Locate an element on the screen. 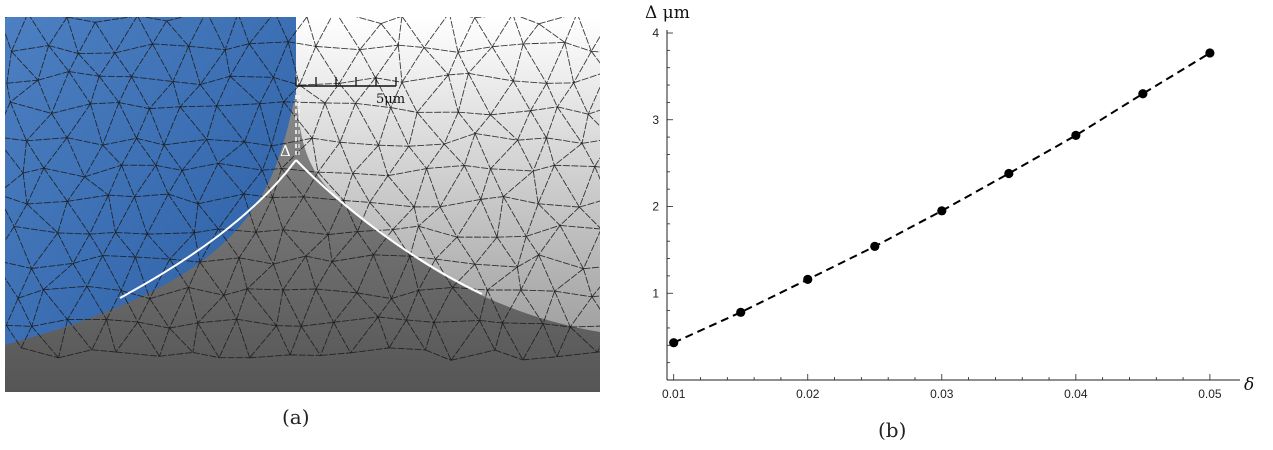 The width and height of the screenshot is (1273, 450). y-axis-label: Δ μm is located at coordinates (667, 13).